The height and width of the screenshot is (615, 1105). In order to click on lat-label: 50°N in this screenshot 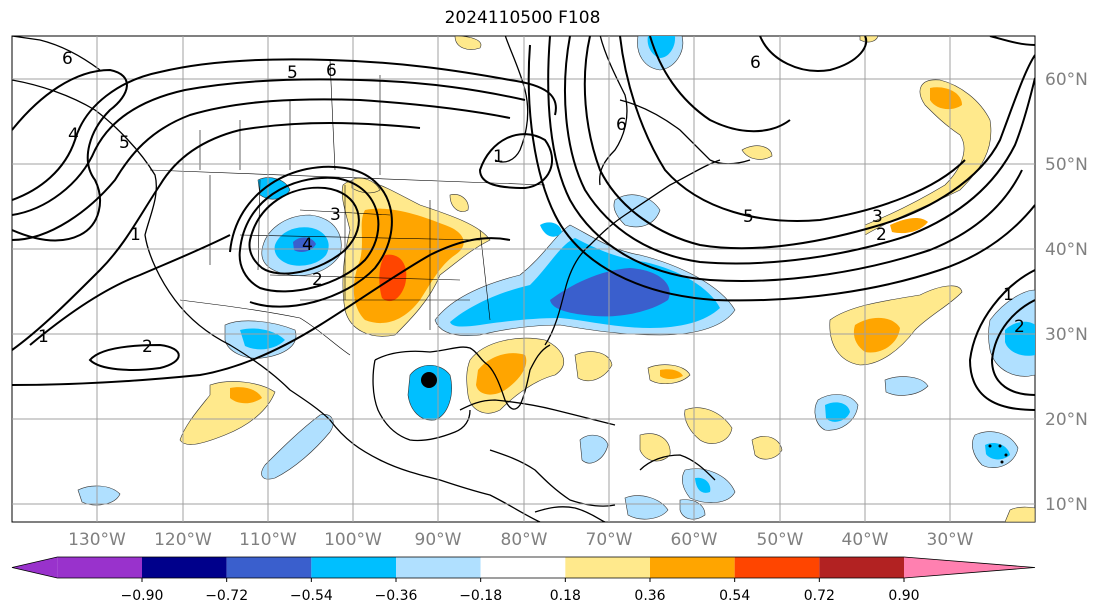, I will do `click(1066, 165)`.